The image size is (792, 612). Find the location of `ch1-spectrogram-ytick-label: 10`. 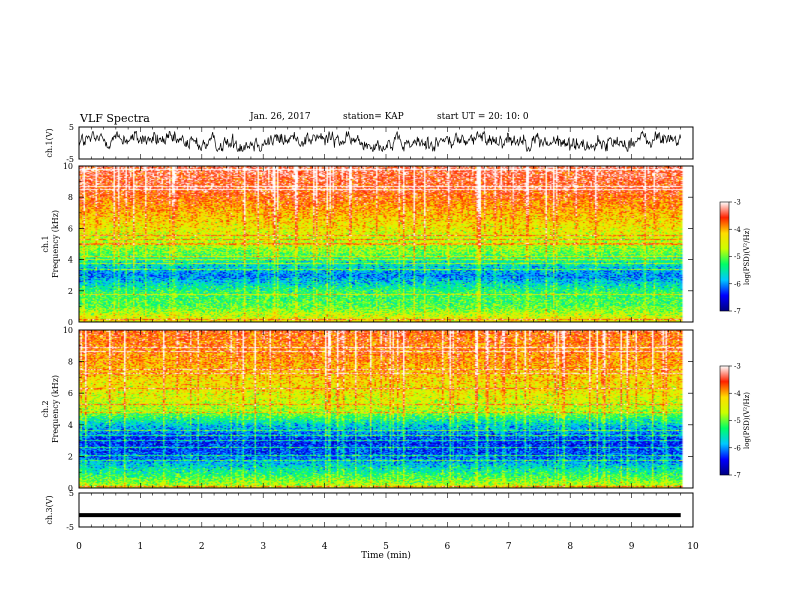

ch1-spectrogram-ytick-label: 10 is located at coordinates (68, 166).